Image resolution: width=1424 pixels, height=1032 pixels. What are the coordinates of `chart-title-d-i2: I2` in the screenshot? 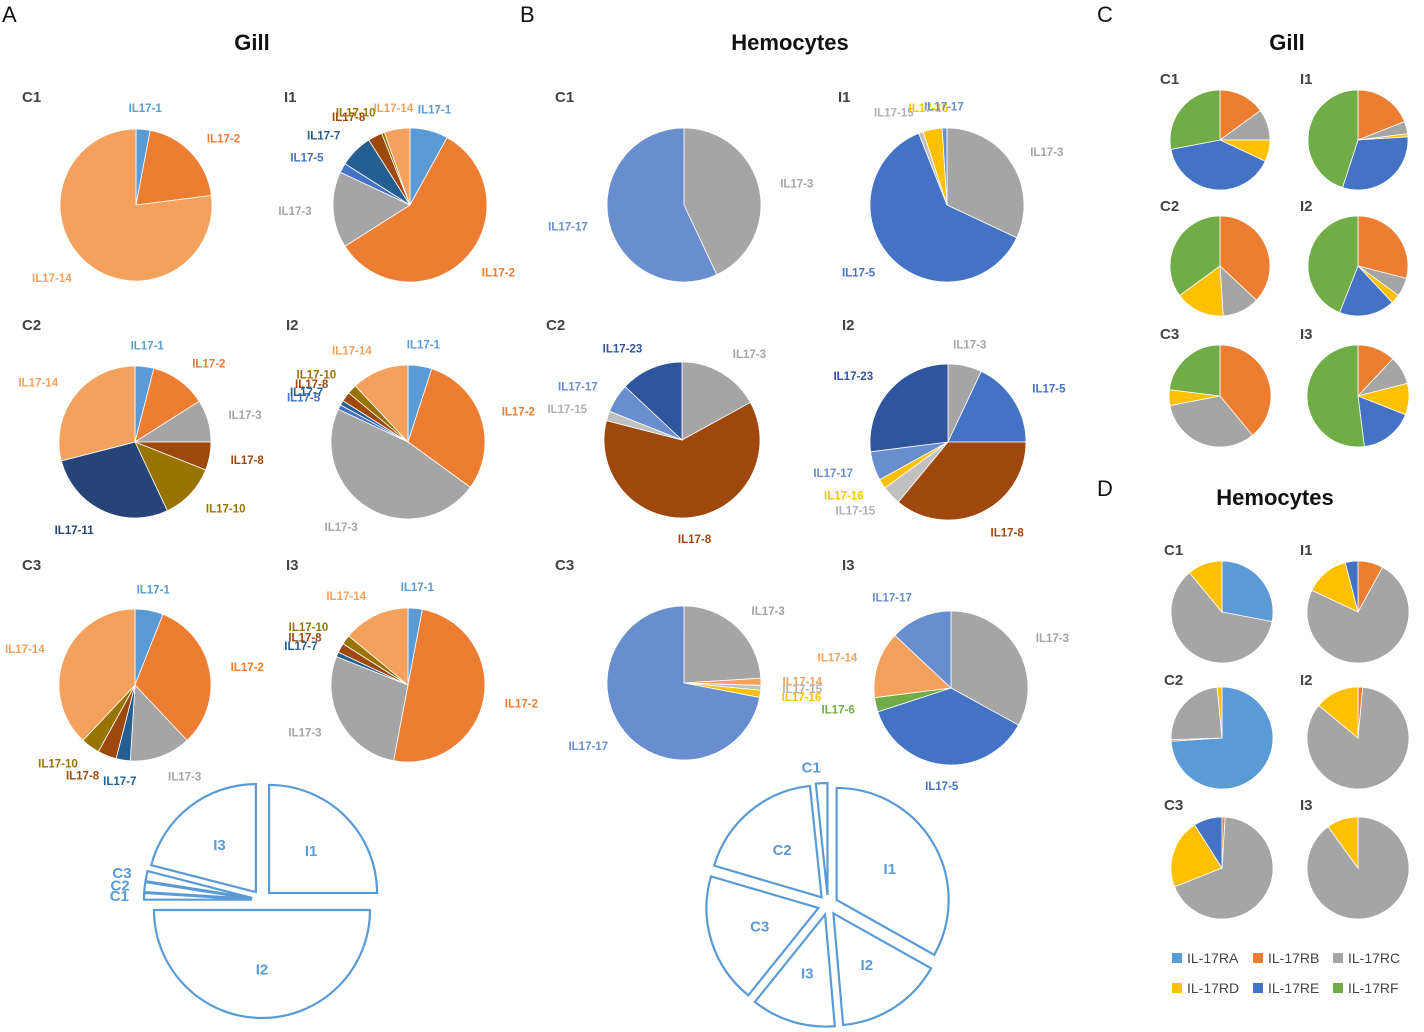 It's located at (1306, 680).